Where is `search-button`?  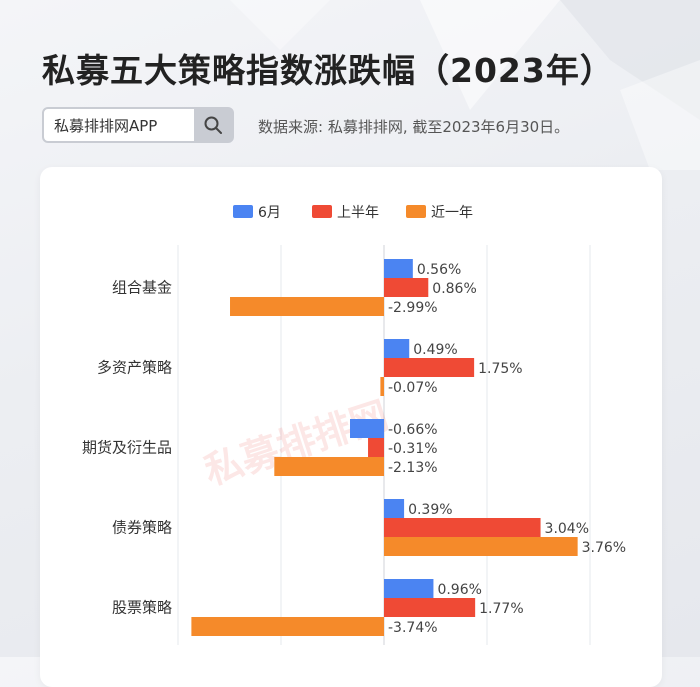
search-button is located at coordinates (213, 125).